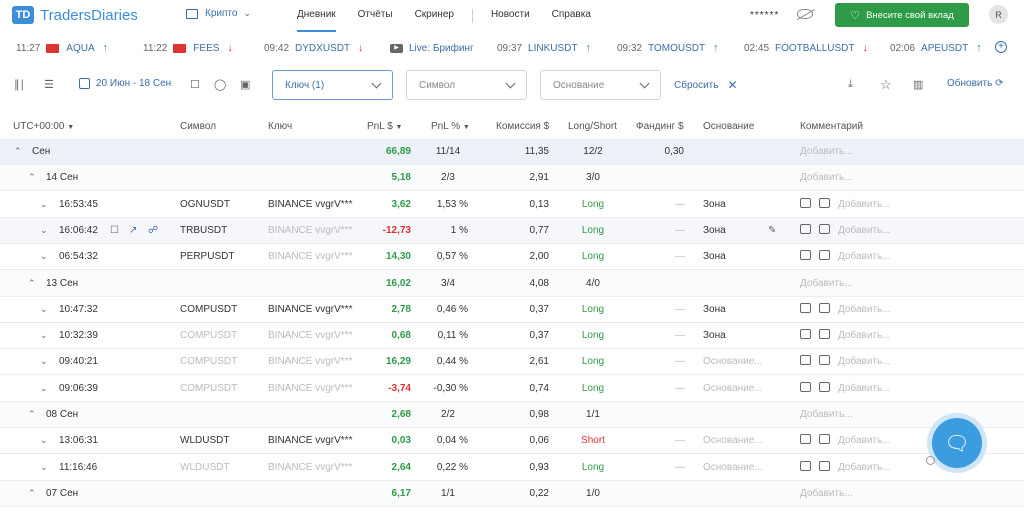 This screenshot has height=512, width=1024. I want to click on ticker-item: 11:27 AQUA ↑, so click(62, 48).